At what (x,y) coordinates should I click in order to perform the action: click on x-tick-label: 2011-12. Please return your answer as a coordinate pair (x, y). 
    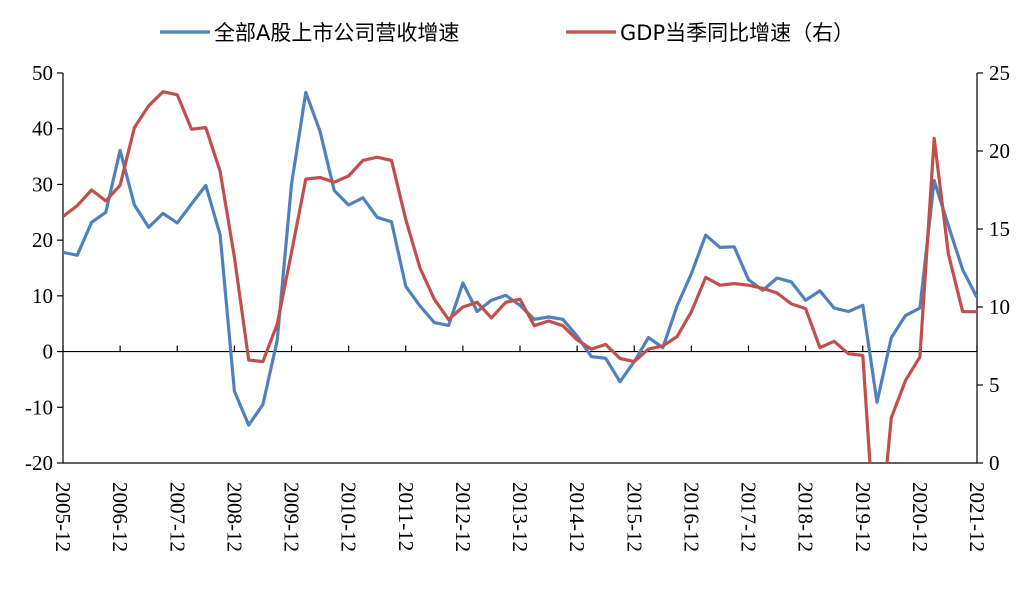
    Looking at the image, I should click on (406, 516).